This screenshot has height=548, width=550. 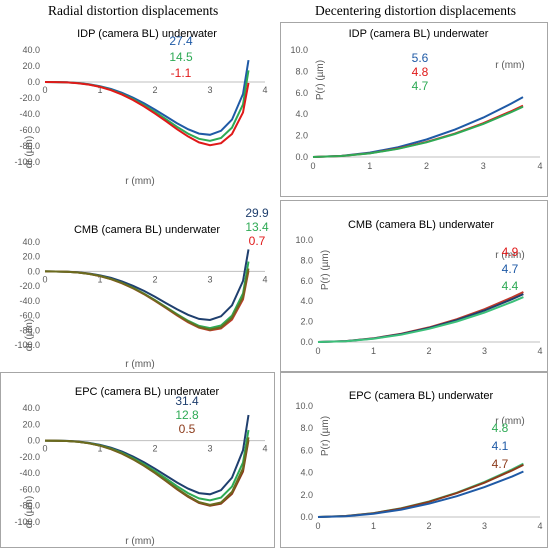 What do you see at coordinates (419, 34) in the screenshot?
I see `chart-title: IDP (camera BL) underwater` at bounding box center [419, 34].